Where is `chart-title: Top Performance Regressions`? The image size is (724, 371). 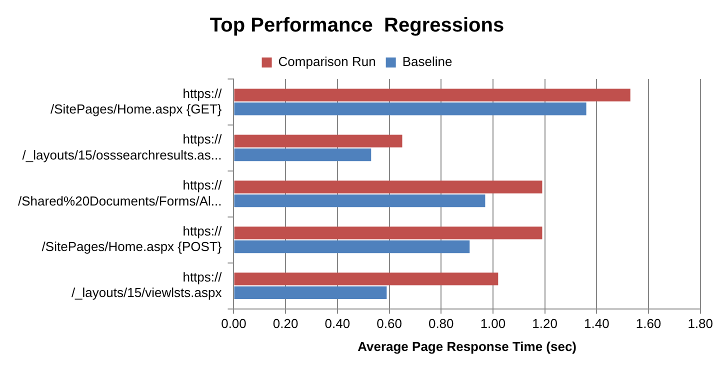 chart-title: Top Performance Regressions is located at coordinates (357, 25).